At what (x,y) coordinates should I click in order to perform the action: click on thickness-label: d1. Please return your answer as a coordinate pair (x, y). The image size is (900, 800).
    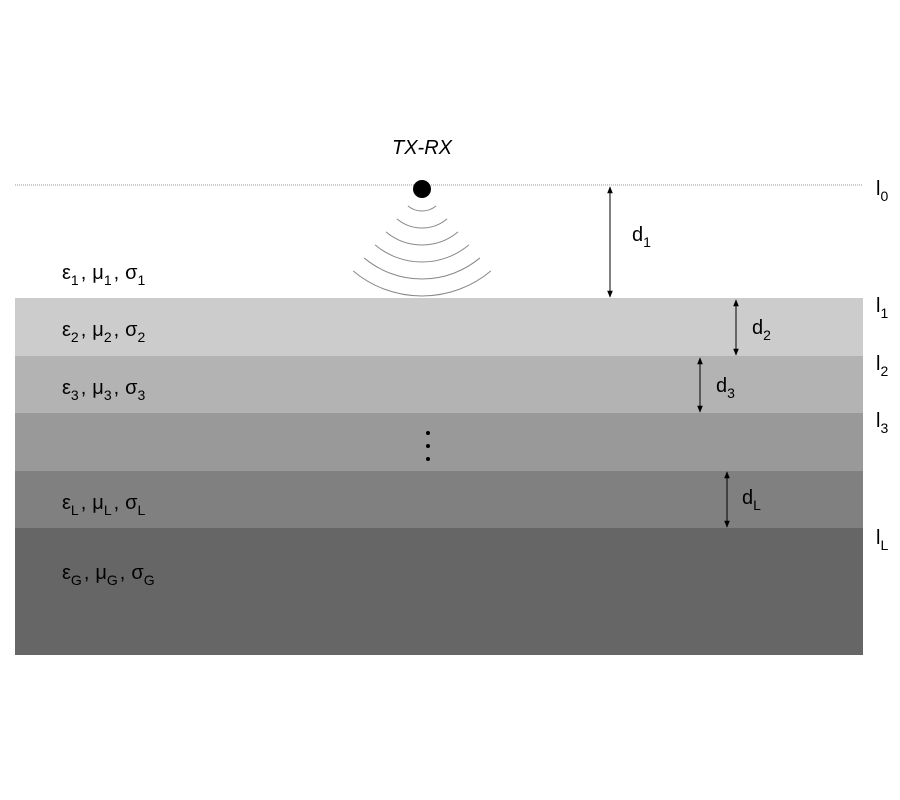
    Looking at the image, I should click on (641, 237).